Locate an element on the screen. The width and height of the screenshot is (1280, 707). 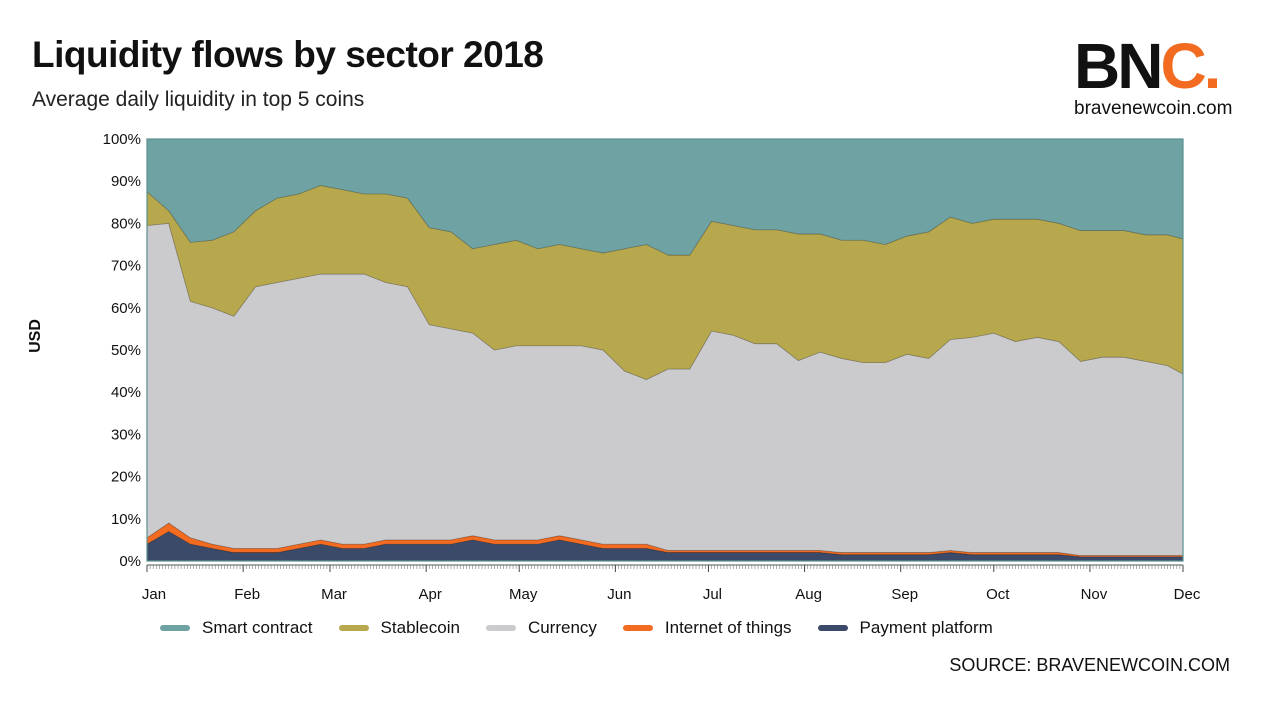
logo-mark-accent: C. is located at coordinates (1190, 66).